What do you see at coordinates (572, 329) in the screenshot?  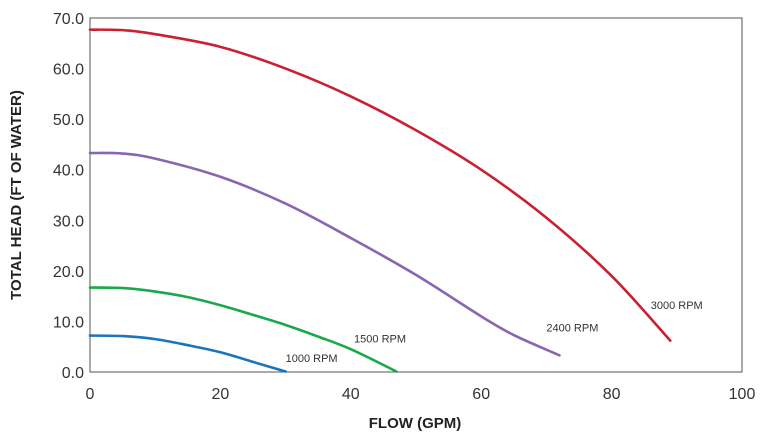 I see `series-label-2400-rpm: 2400 RPM` at bounding box center [572, 329].